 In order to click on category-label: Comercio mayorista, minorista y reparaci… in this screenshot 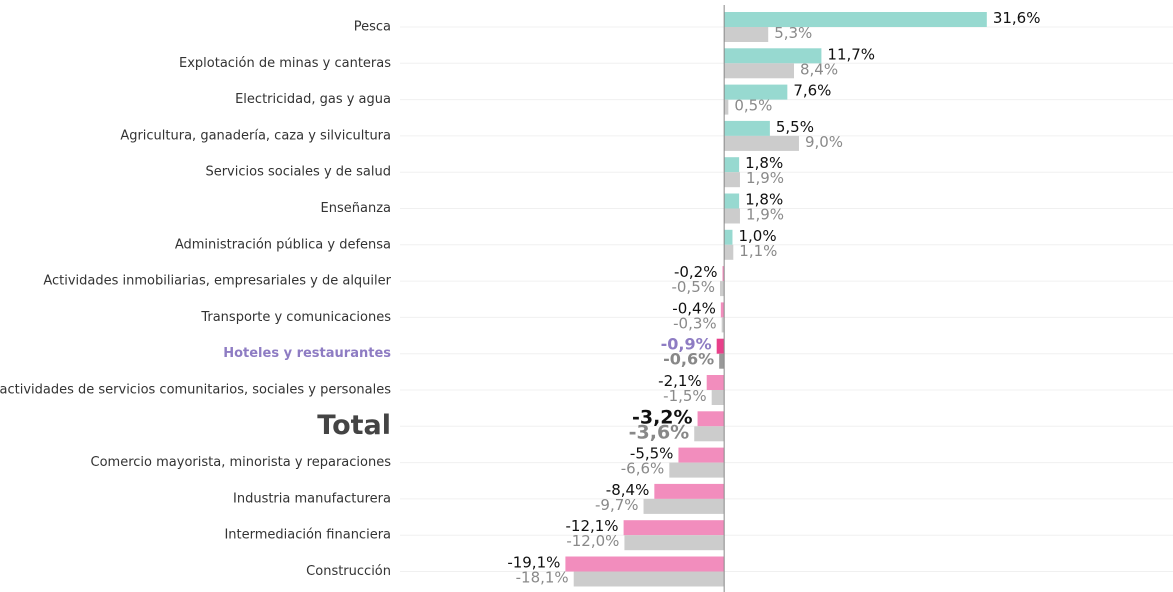, I will do `click(241, 462)`.